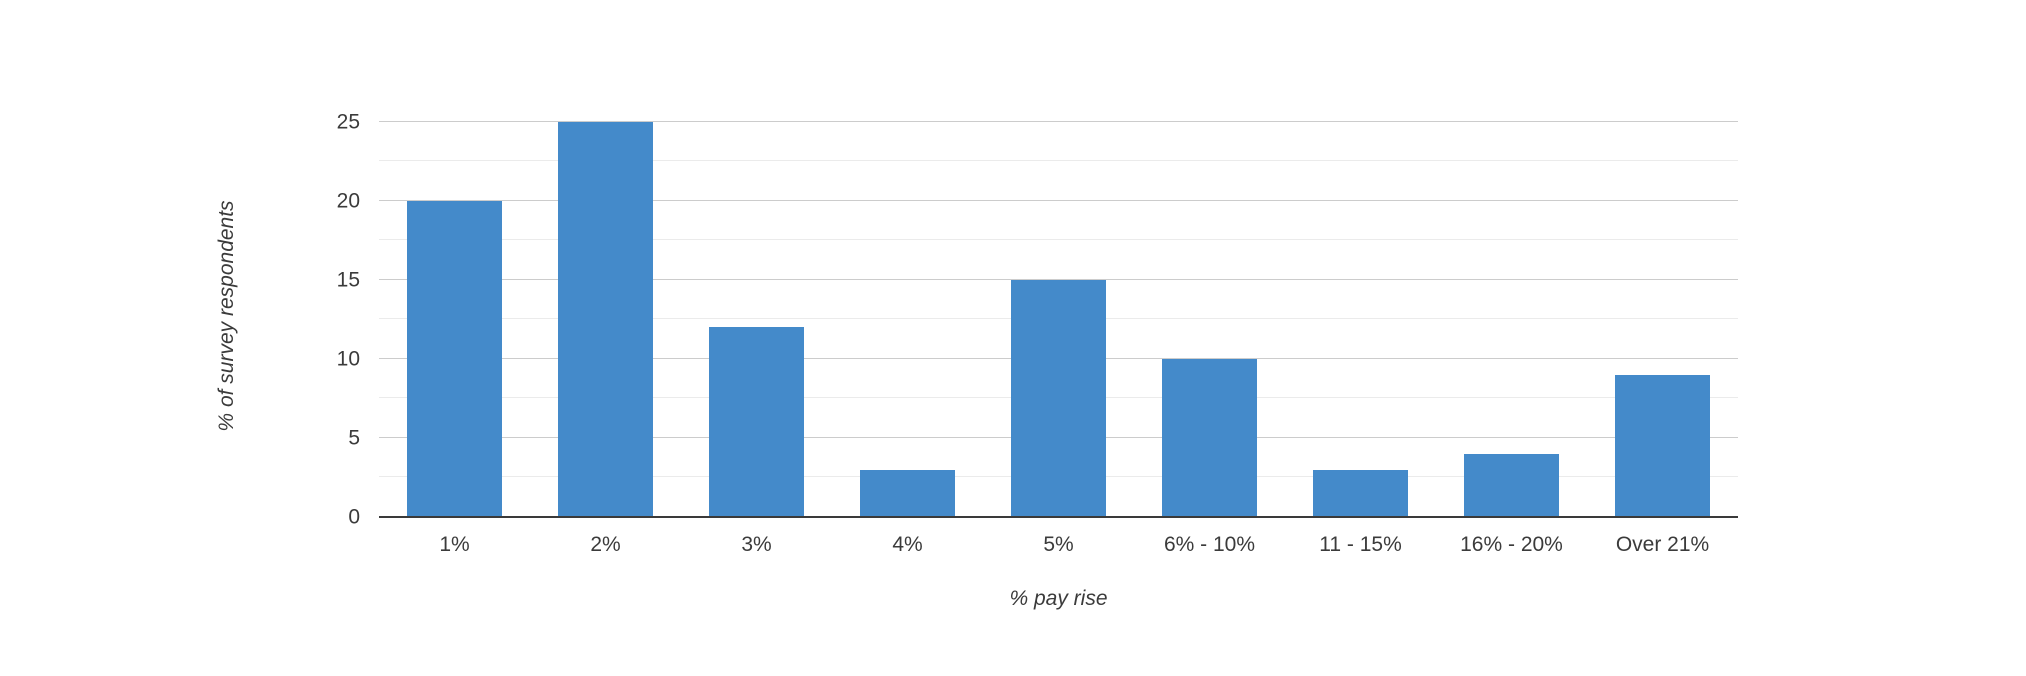 Image resolution: width=2026 pixels, height=676 pixels. Describe the element at coordinates (756, 422) in the screenshot. I see `bar-3%` at that location.